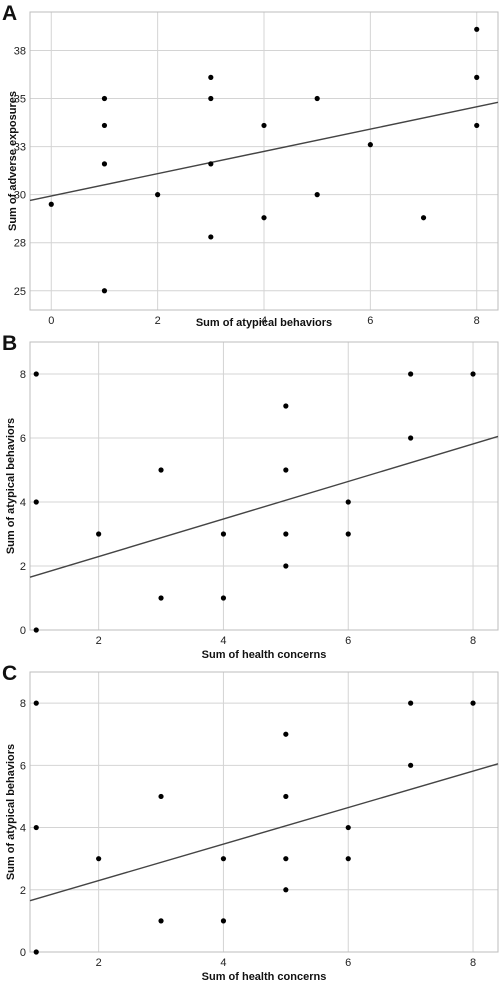 The image size is (500, 982). What do you see at coordinates (20, 292) in the screenshot?
I see `y-tick-label: 25` at bounding box center [20, 292].